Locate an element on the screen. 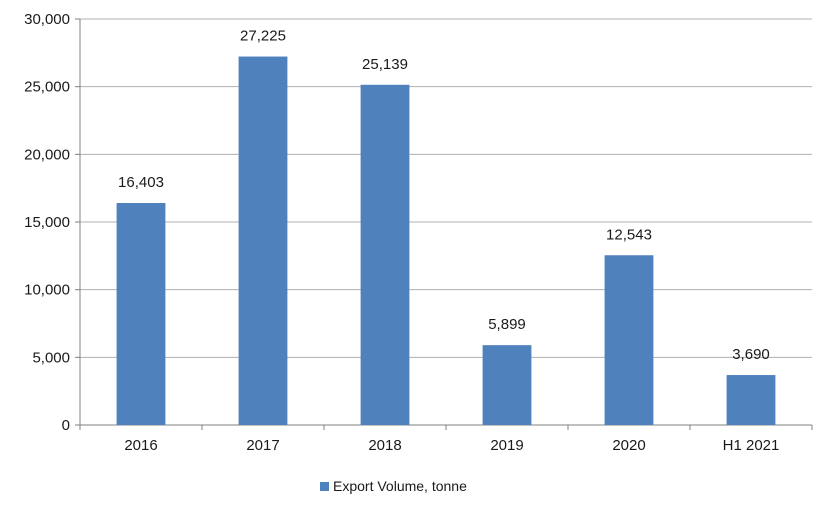 Image resolution: width=826 pixels, height=509 pixels. data-label: 25,139 is located at coordinates (385, 64).